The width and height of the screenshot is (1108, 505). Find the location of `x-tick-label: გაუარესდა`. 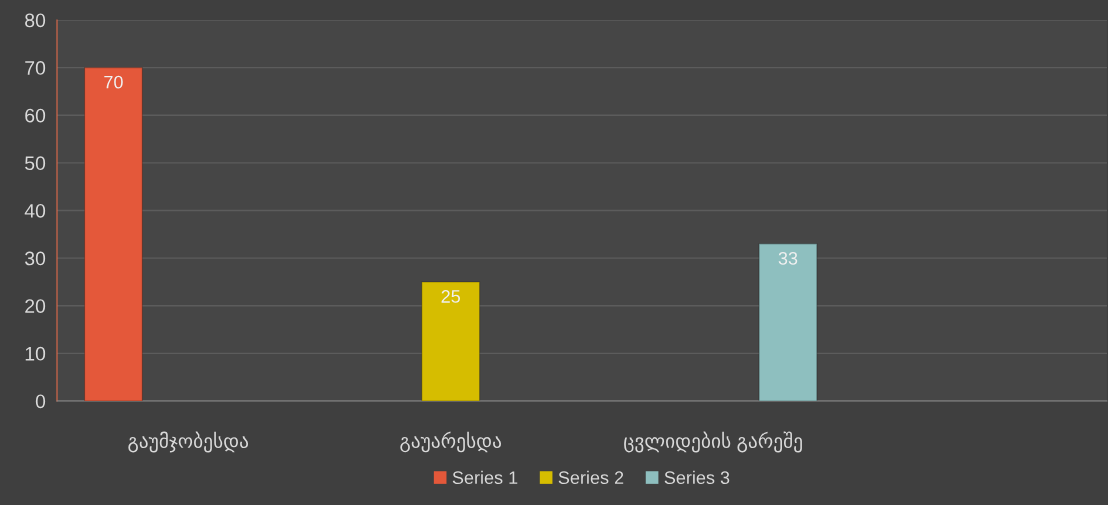

x-tick-label: გაუარესდა is located at coordinates (451, 442).